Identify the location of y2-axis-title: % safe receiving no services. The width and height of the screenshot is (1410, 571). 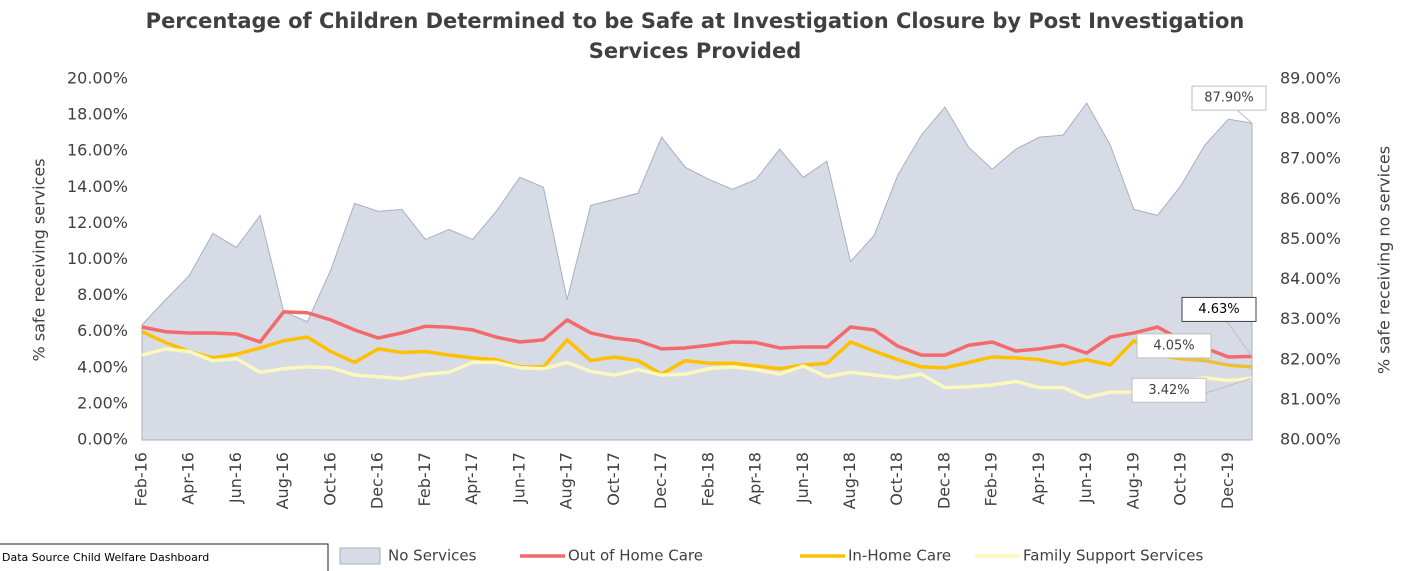
(1384, 260).